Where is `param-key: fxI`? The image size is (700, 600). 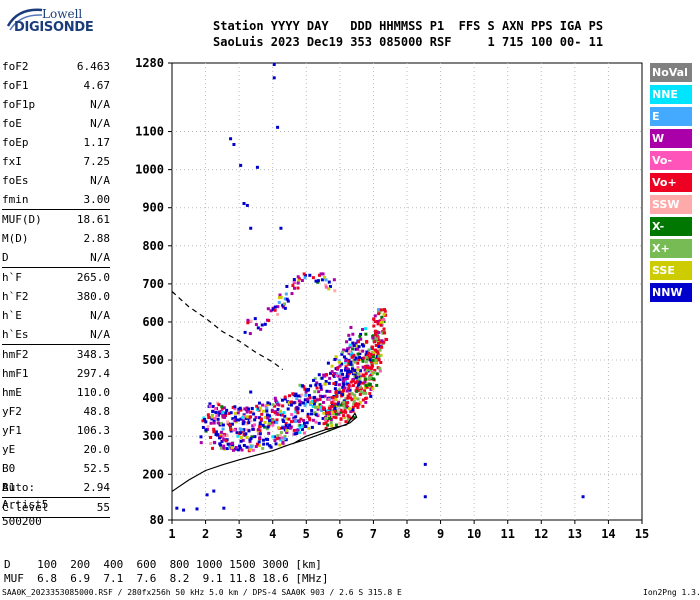 param-key: fxI is located at coordinates (12, 161).